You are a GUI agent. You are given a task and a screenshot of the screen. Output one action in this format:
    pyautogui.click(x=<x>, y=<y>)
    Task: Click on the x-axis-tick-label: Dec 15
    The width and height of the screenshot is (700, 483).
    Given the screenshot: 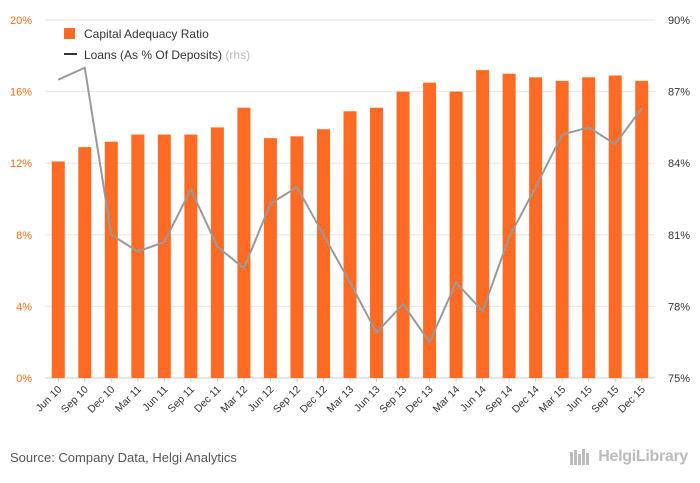 What is the action you would take?
    pyautogui.click(x=632, y=400)
    